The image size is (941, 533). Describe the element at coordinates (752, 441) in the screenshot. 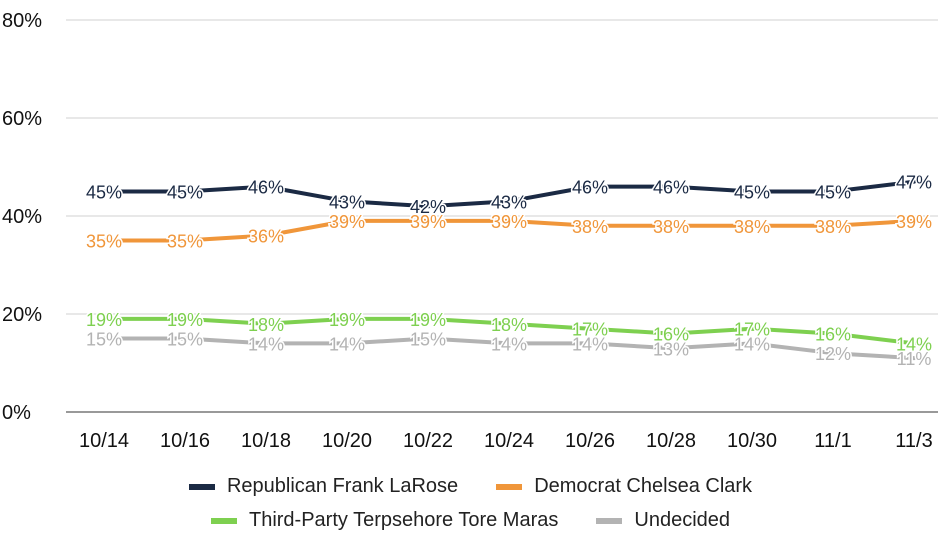

I see `x-tick-label: 10/30` at that location.